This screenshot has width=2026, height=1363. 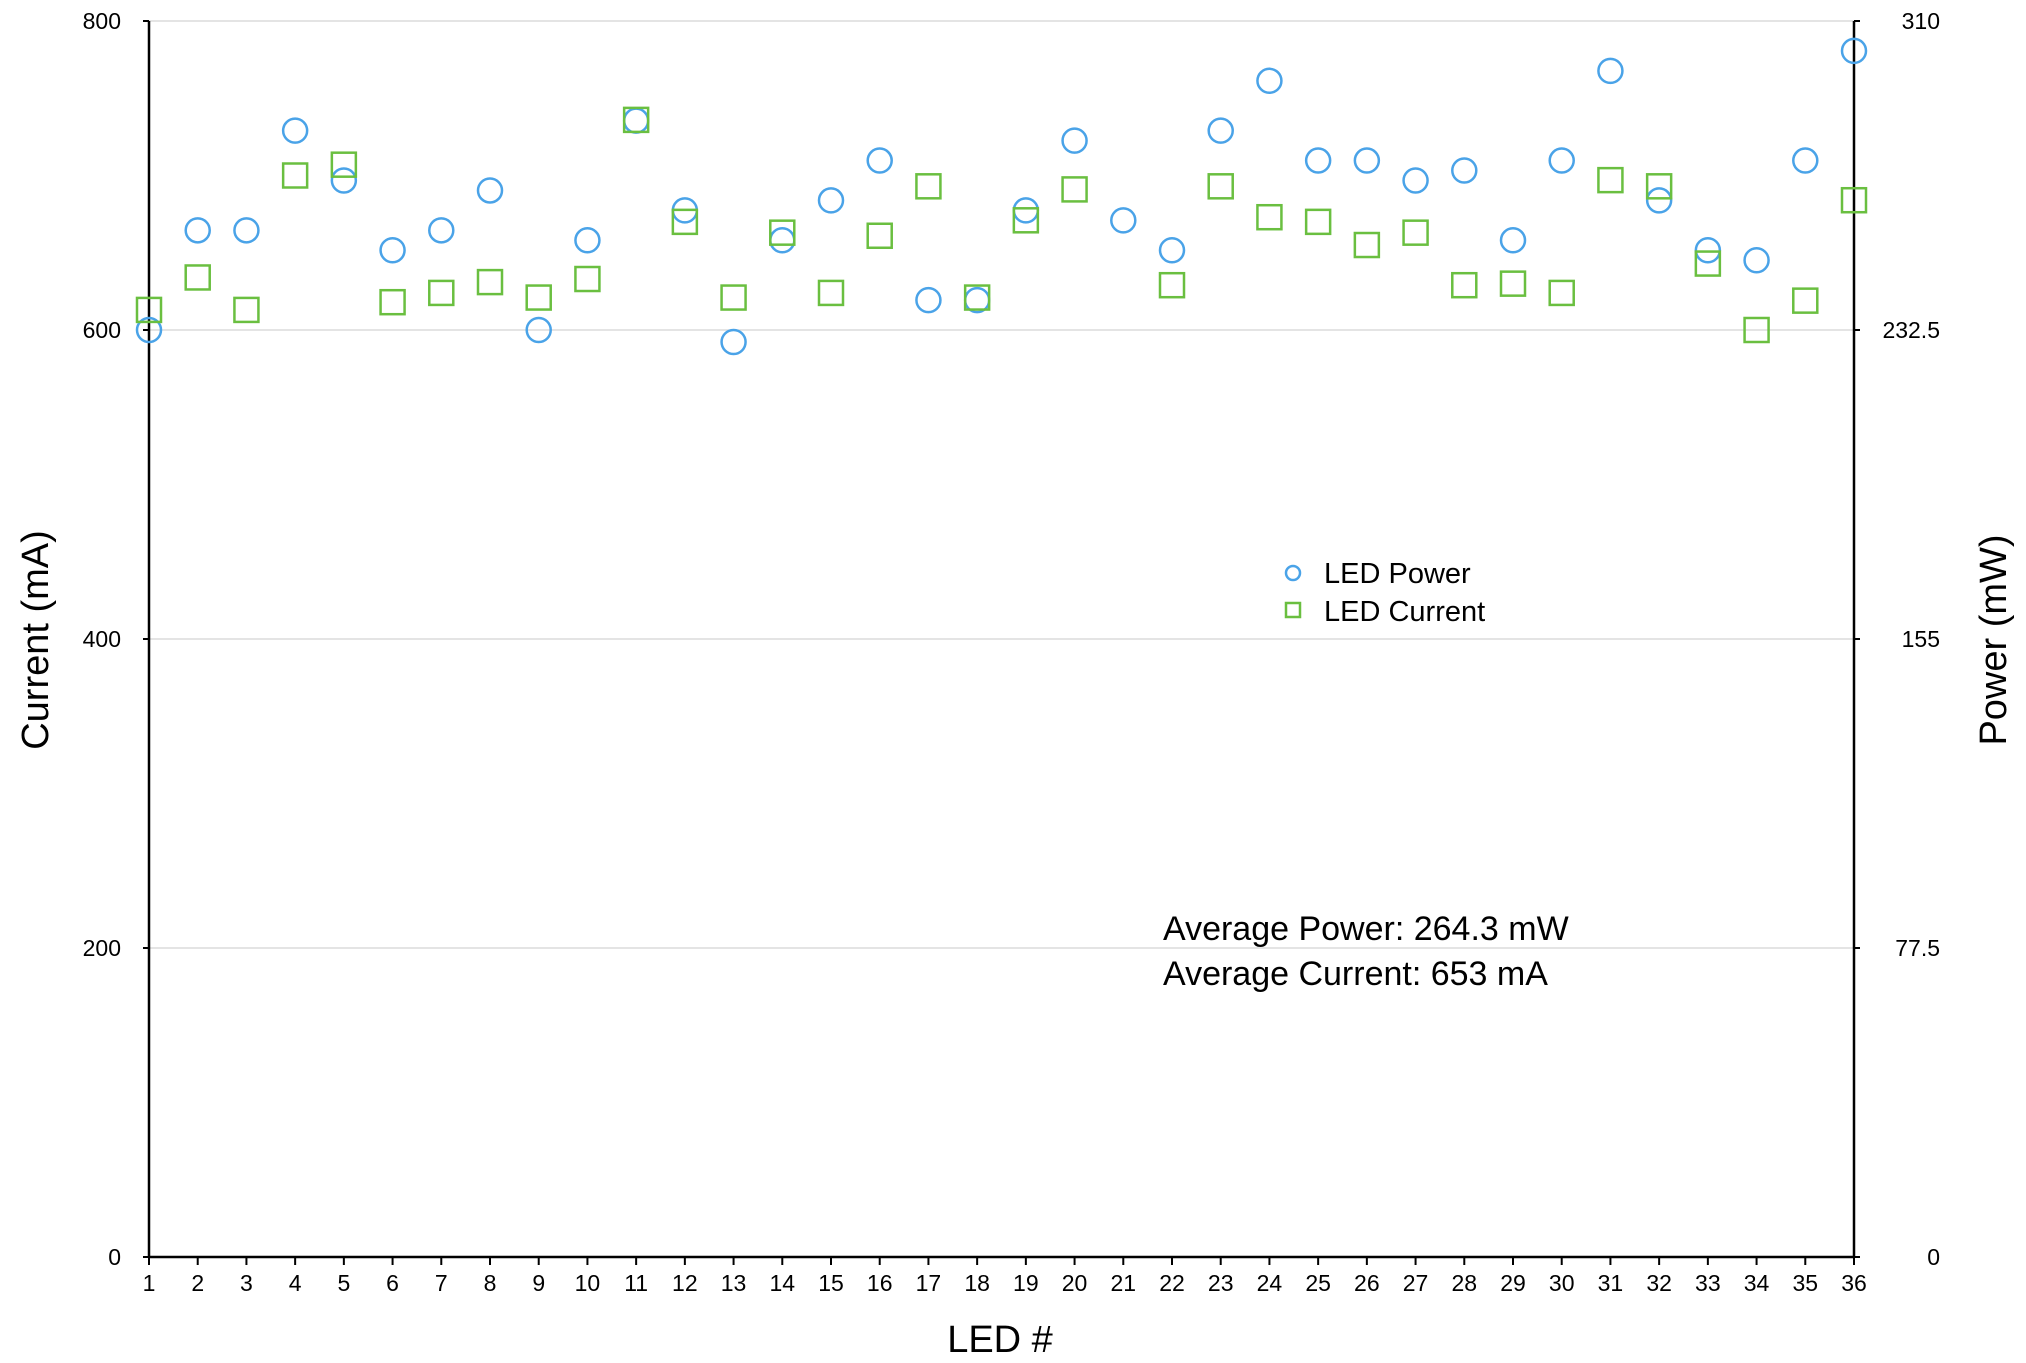 I want to click on x-tick-label: 21, so click(x=1123, y=1283).